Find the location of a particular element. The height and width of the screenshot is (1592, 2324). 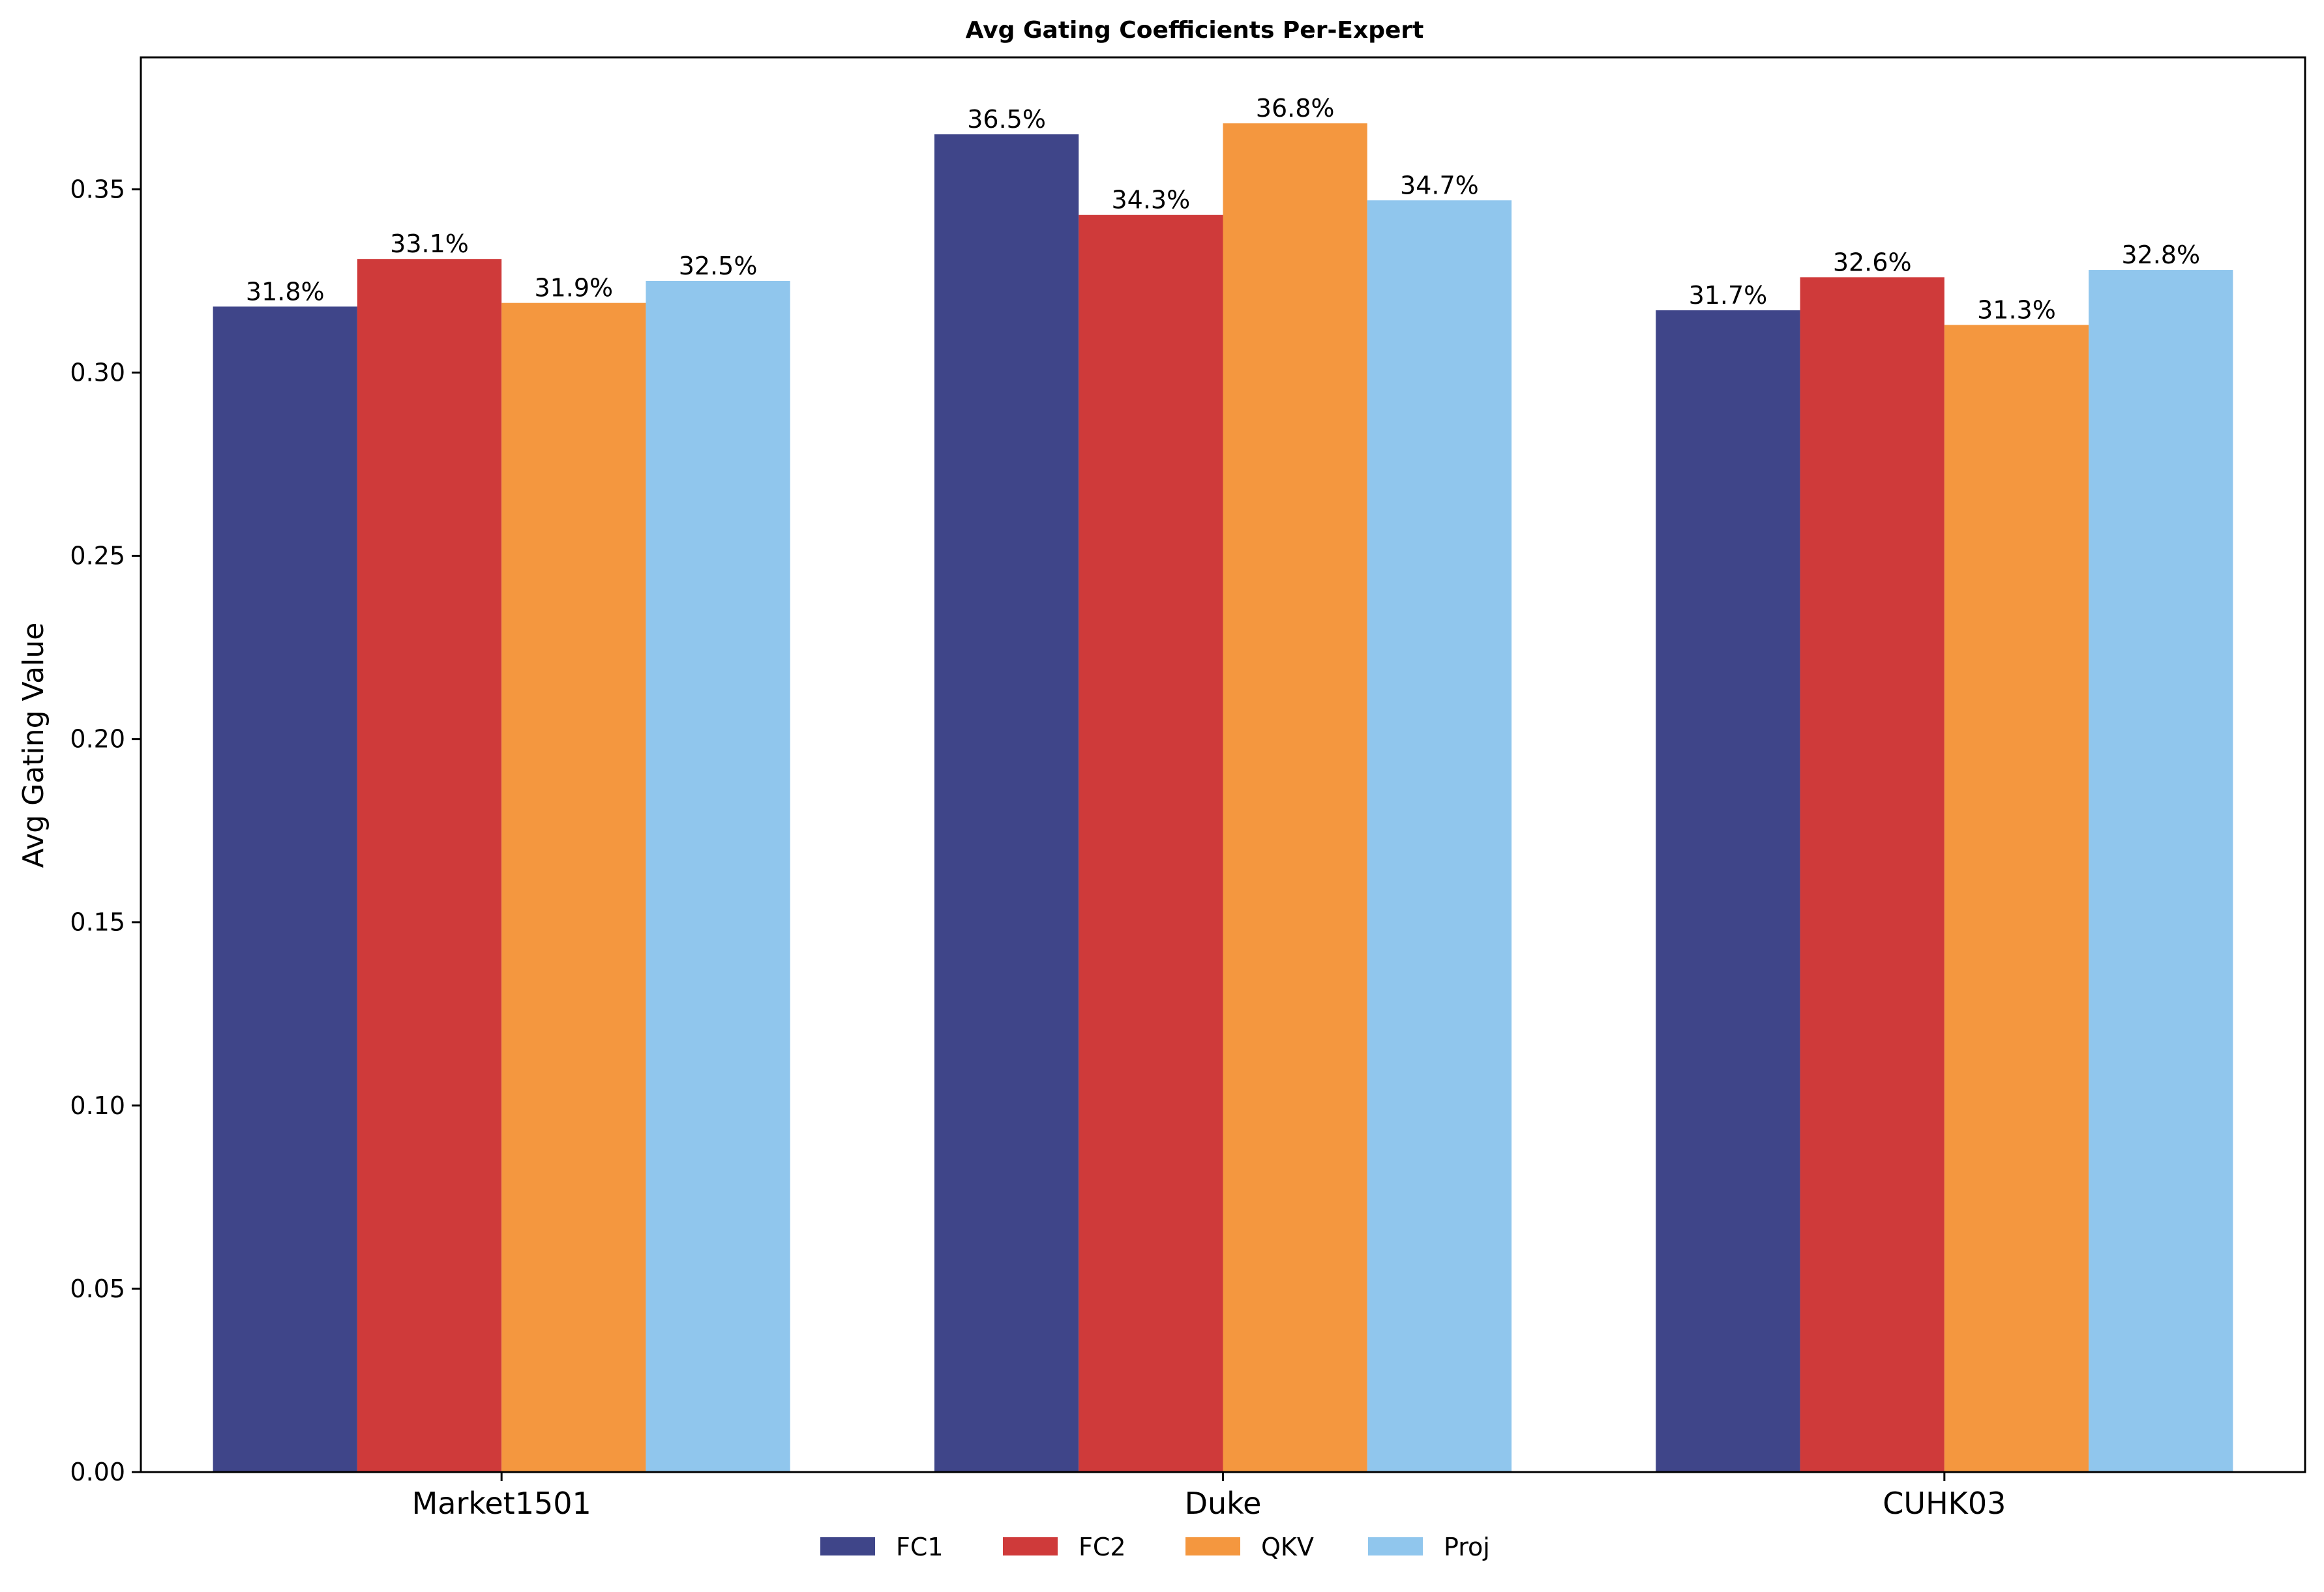

y-tick-label: 0.35 is located at coordinates (97, 189).